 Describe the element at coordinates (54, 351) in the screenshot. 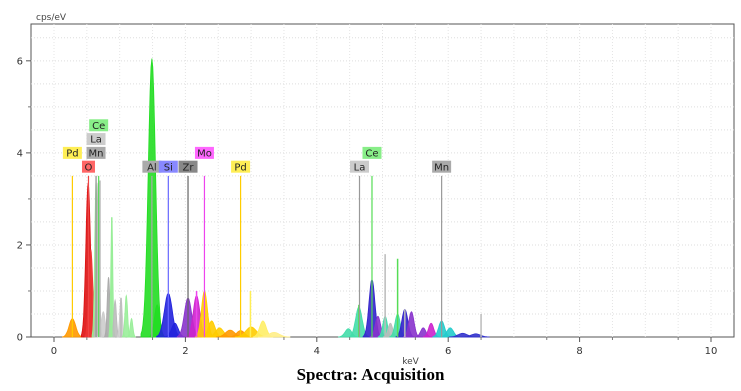

I see `x-tick-label: 0` at that location.